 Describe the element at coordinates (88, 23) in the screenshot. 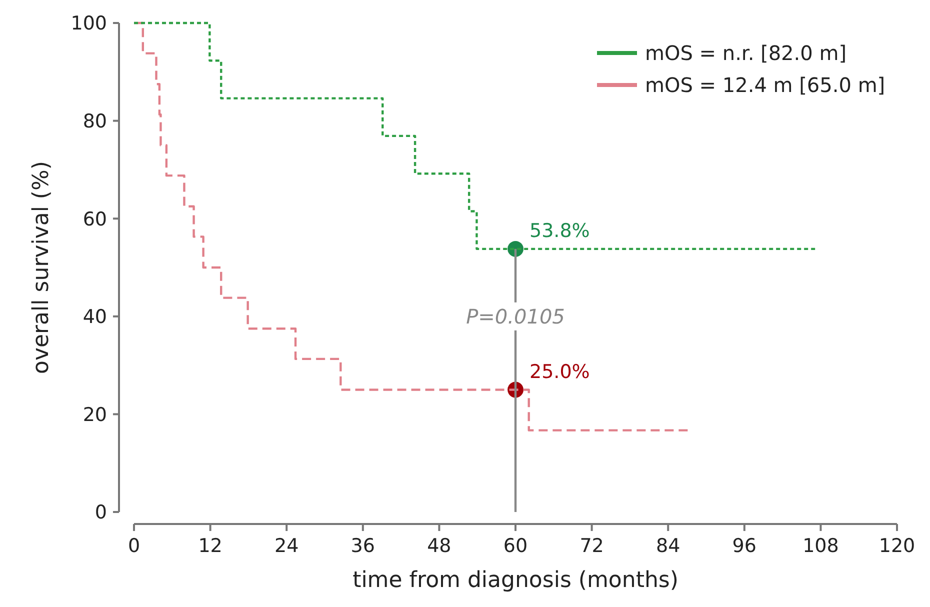

I see `y-tick-label: 100` at that location.